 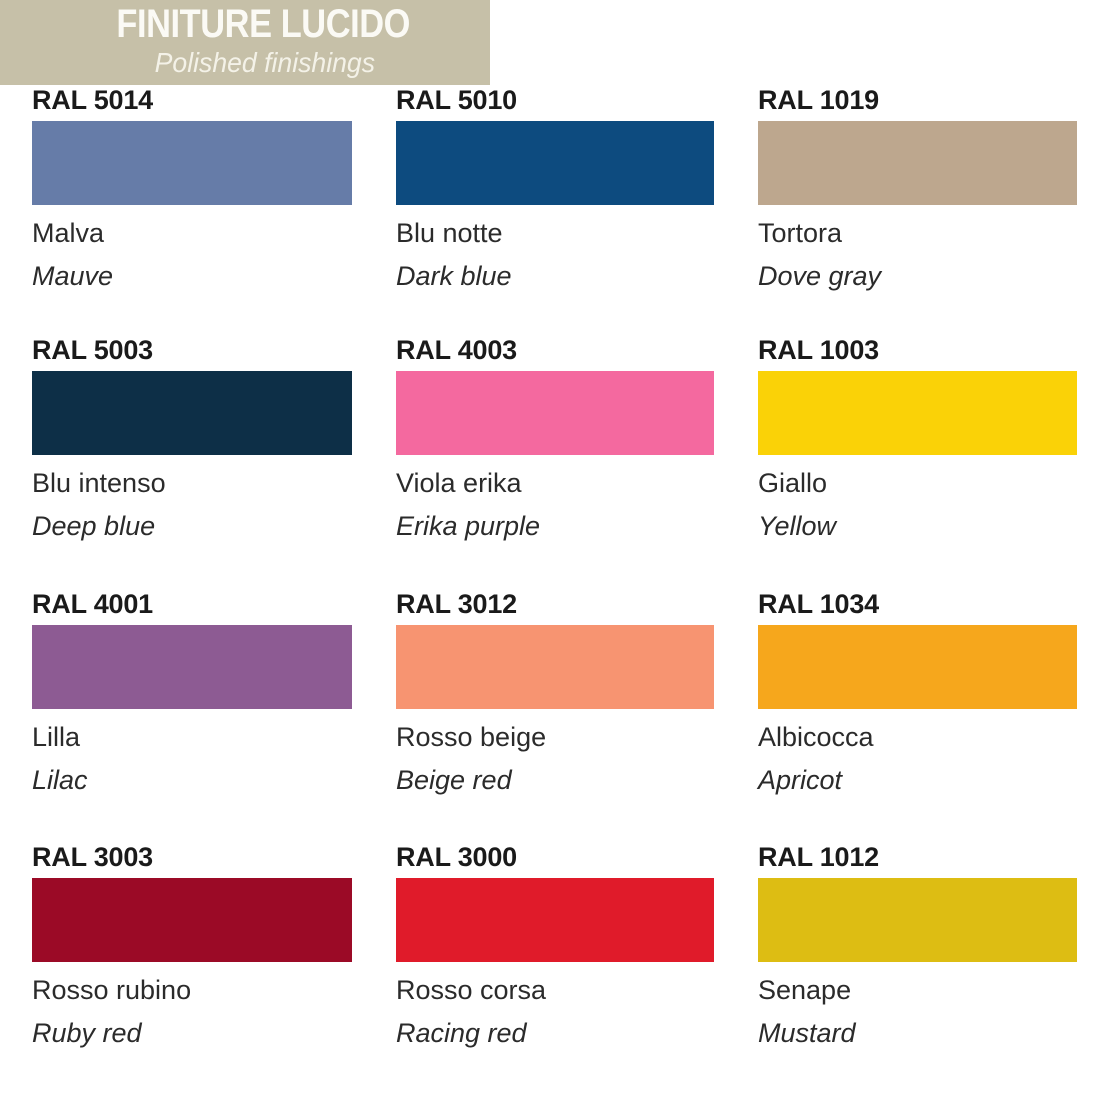 What do you see at coordinates (793, 483) in the screenshot?
I see `color-name-italian: Giallo` at bounding box center [793, 483].